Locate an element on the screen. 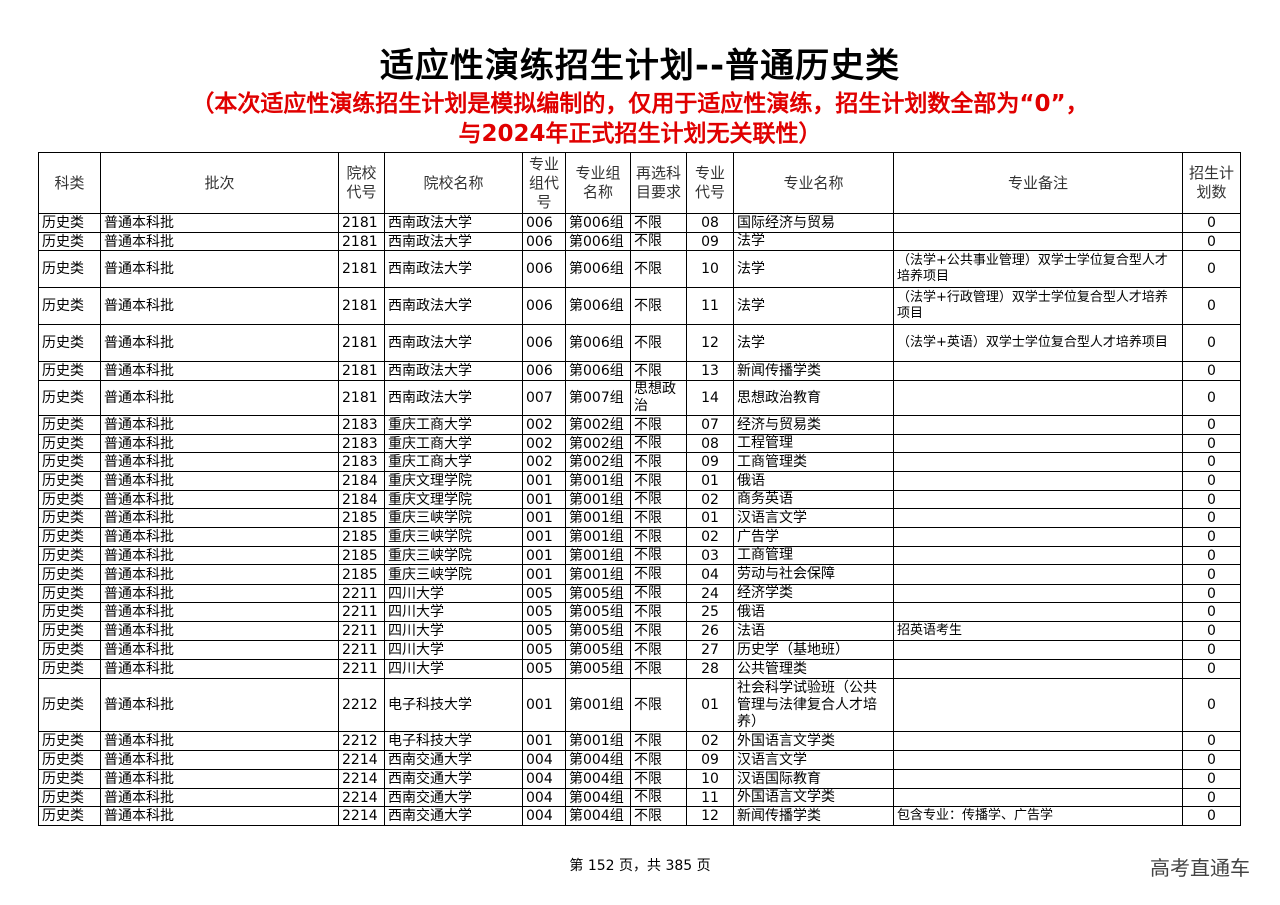  cell-major-code: 07 is located at coordinates (710, 425).